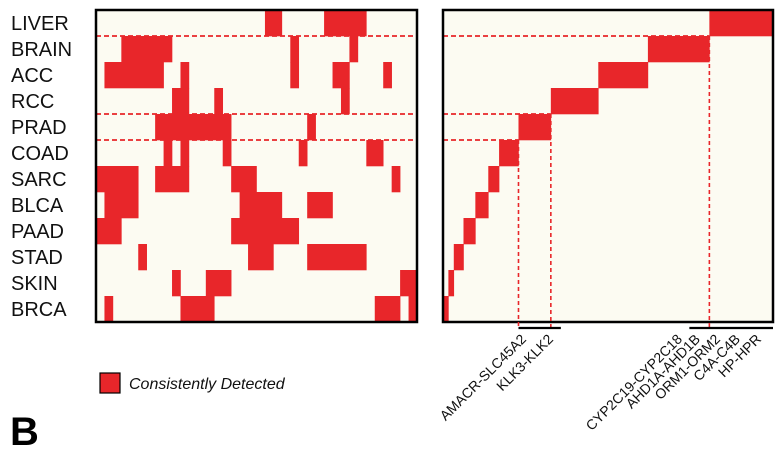 This screenshot has height=461, width=778. Describe the element at coordinates (24, 432) in the screenshot. I see `panel-letter: B` at that location.